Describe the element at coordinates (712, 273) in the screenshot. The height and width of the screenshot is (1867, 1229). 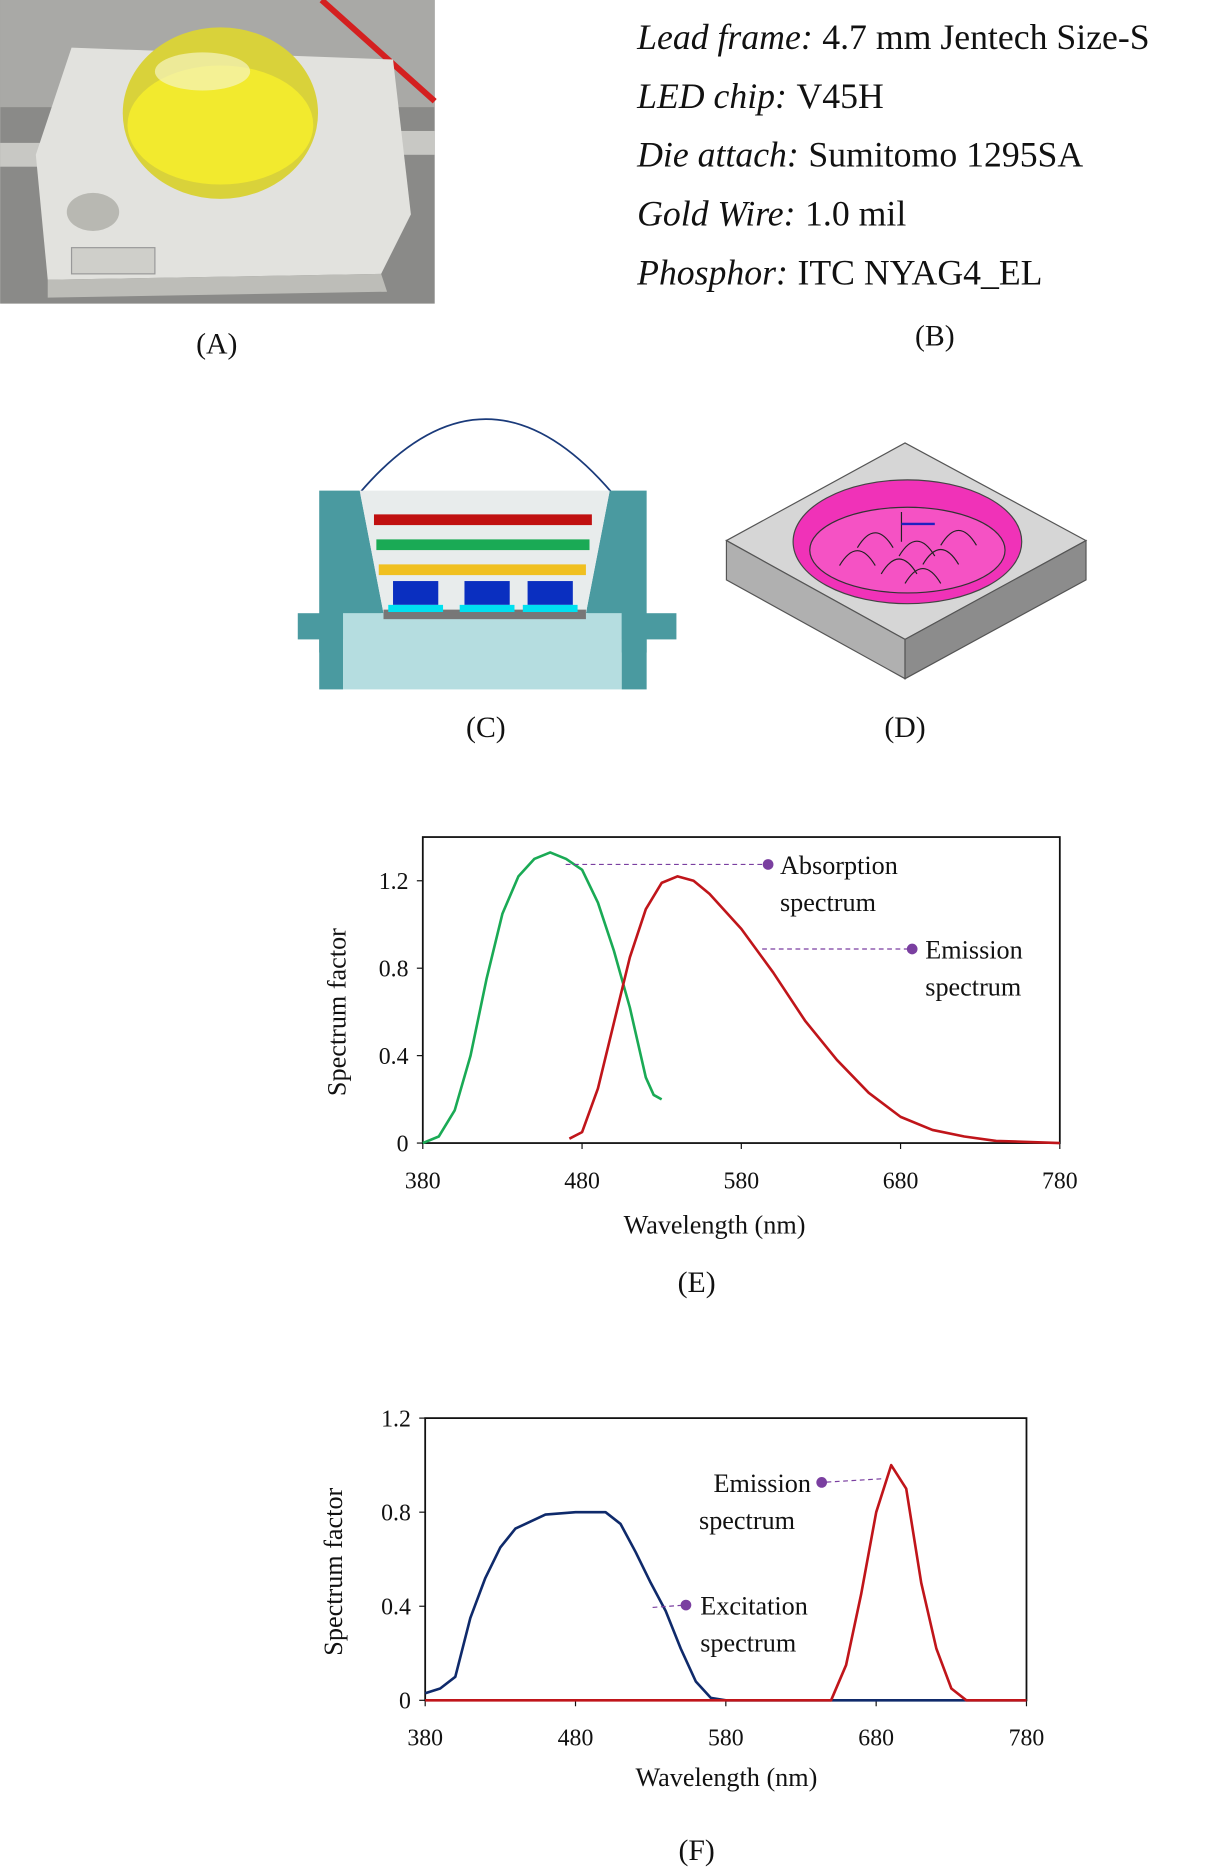
I see `spec-label: Phosphor:` at that location.